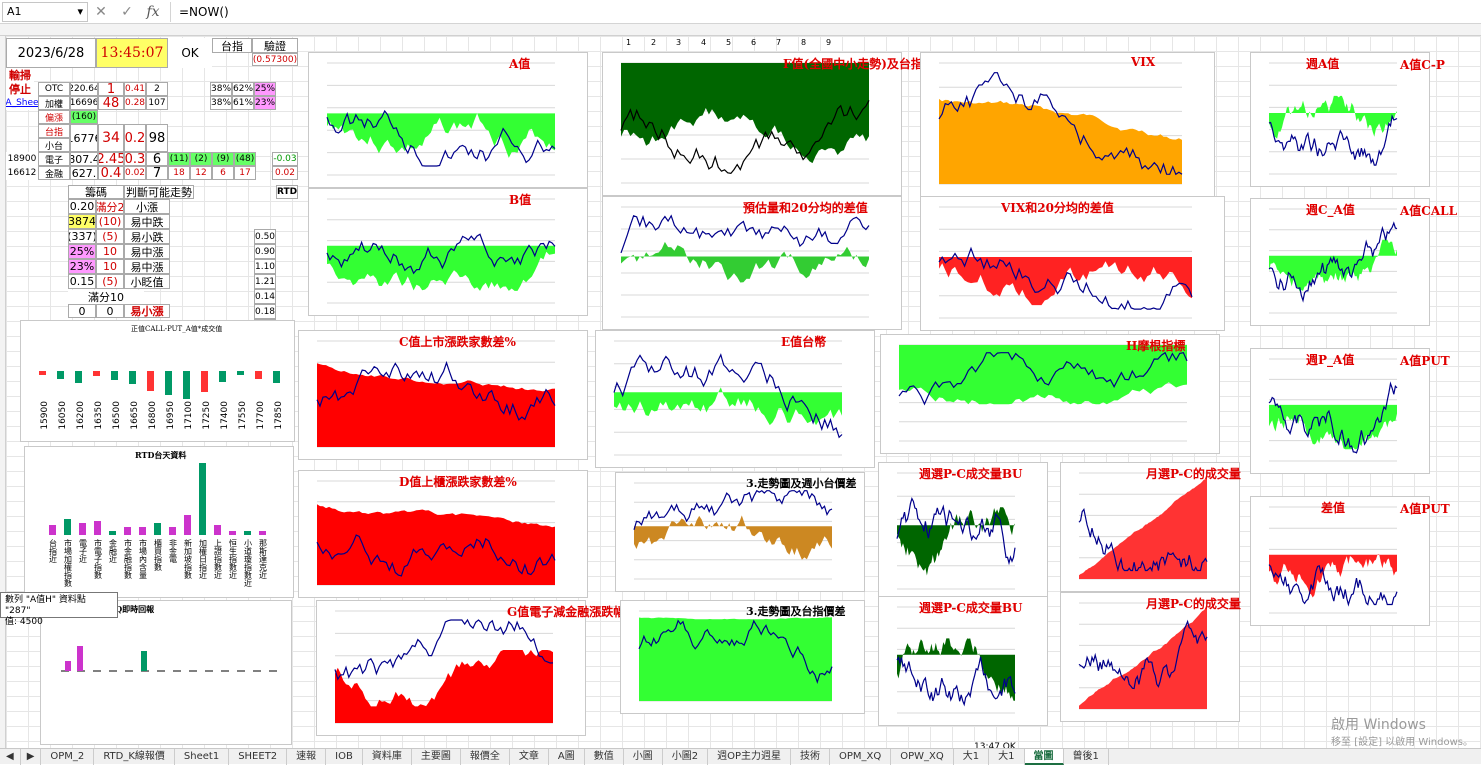 The image size is (1481, 765). I want to click on sheet-tab: 小圖, so click(643, 756).